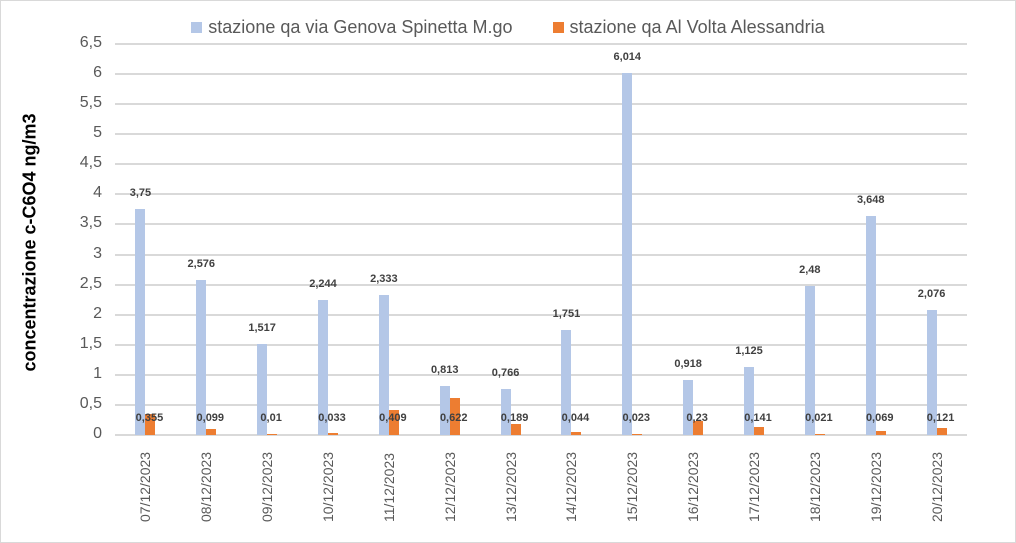  Describe the element at coordinates (29, 242) in the screenshot. I see `y-axis-title: concentrazione c-C6O4 ng/m3` at that location.